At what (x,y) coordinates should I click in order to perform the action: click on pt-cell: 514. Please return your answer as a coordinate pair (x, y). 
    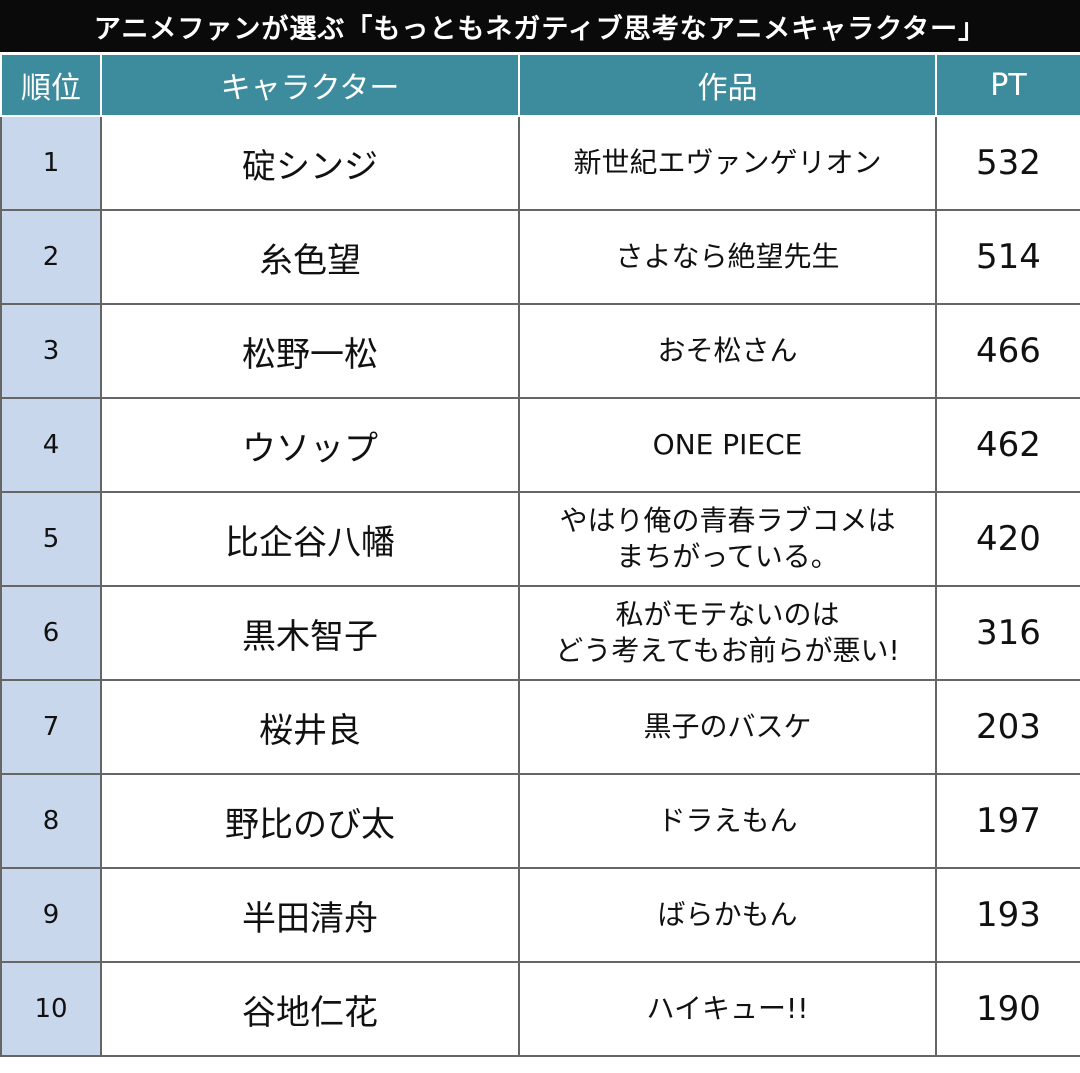
    Looking at the image, I should click on (1007, 257).